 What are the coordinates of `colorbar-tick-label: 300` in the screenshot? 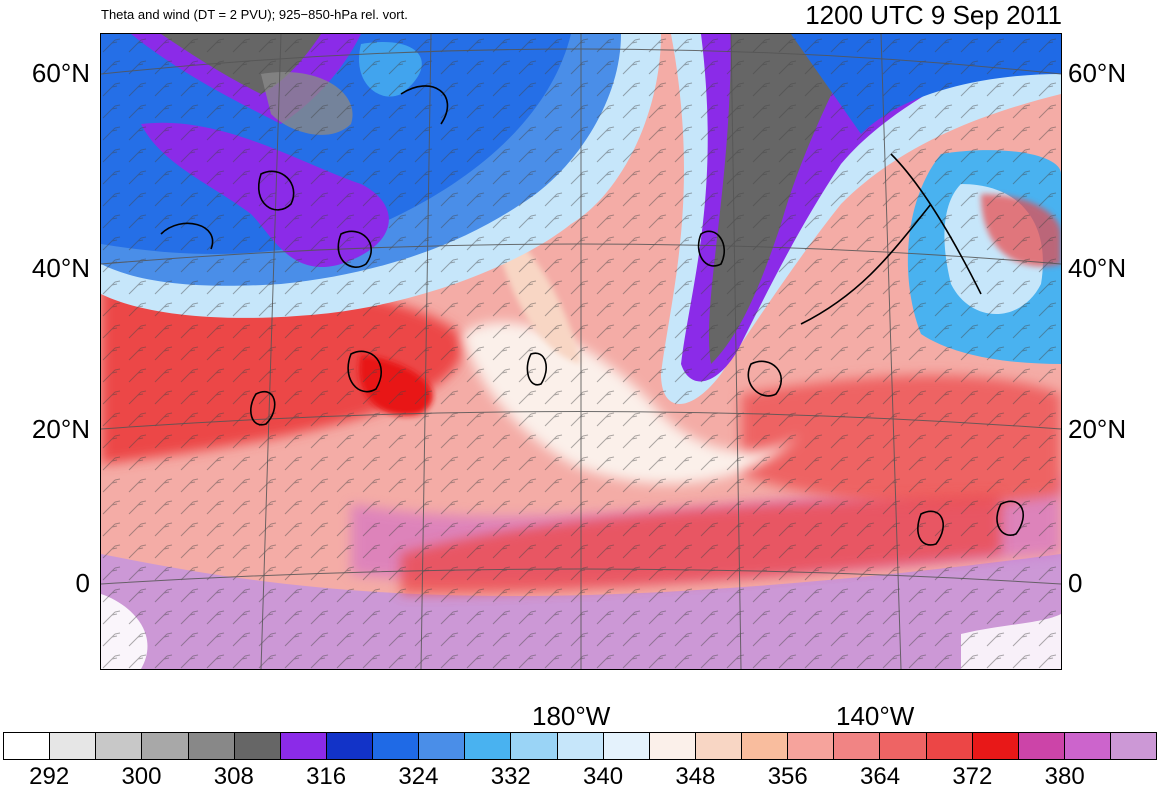 It's located at (141, 776).